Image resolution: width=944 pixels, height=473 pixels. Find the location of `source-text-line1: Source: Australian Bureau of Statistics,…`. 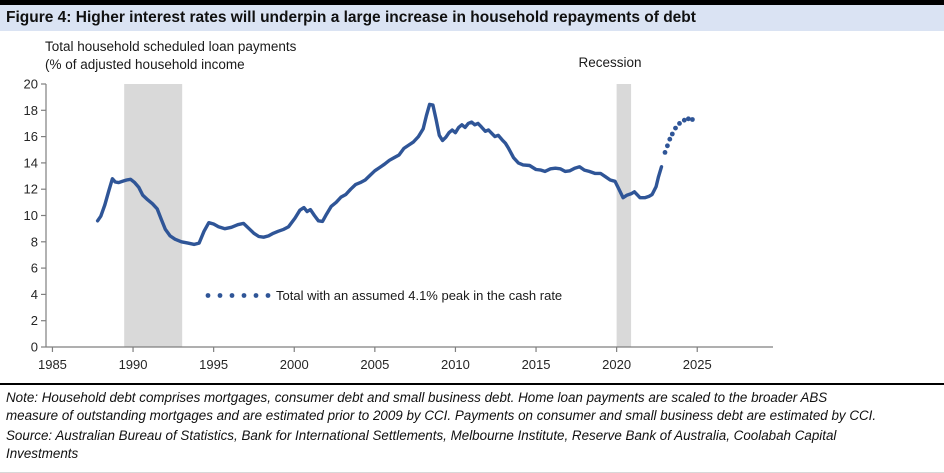

source-text-line1: Source: Australian Bureau of Statistics,… is located at coordinates (421, 435).